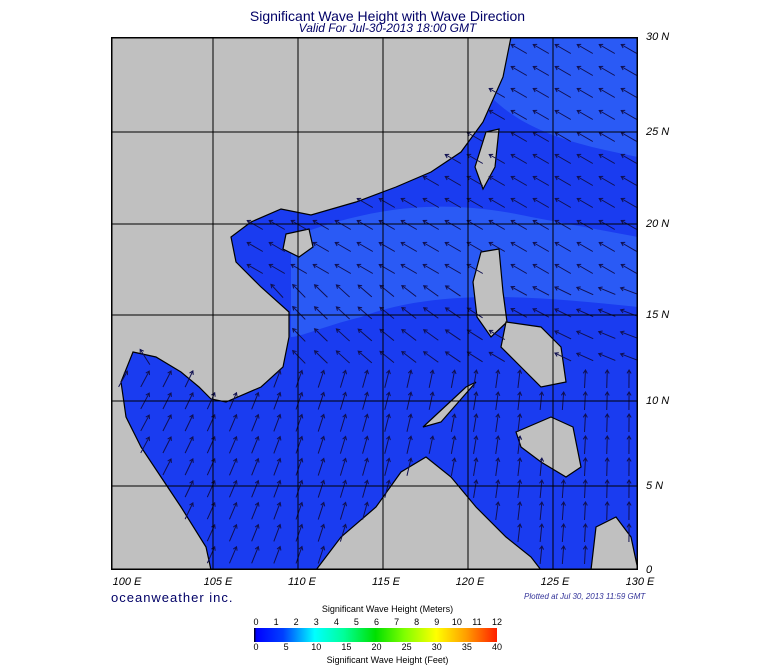 This screenshot has height=665, width=775. Describe the element at coordinates (658, 132) in the screenshot. I see `lat-label: 25 N` at that location.